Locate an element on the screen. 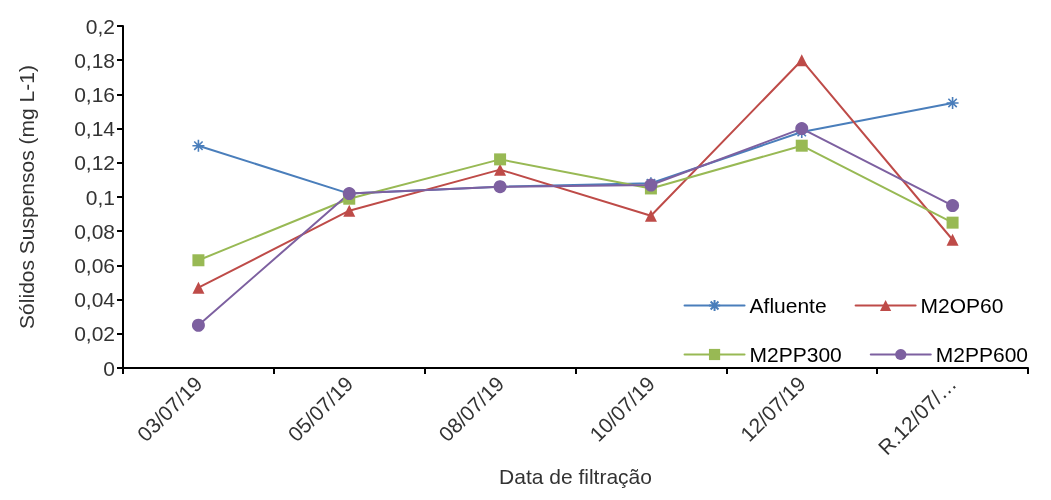  y-tick-label: 0,2 is located at coordinates (100, 26).